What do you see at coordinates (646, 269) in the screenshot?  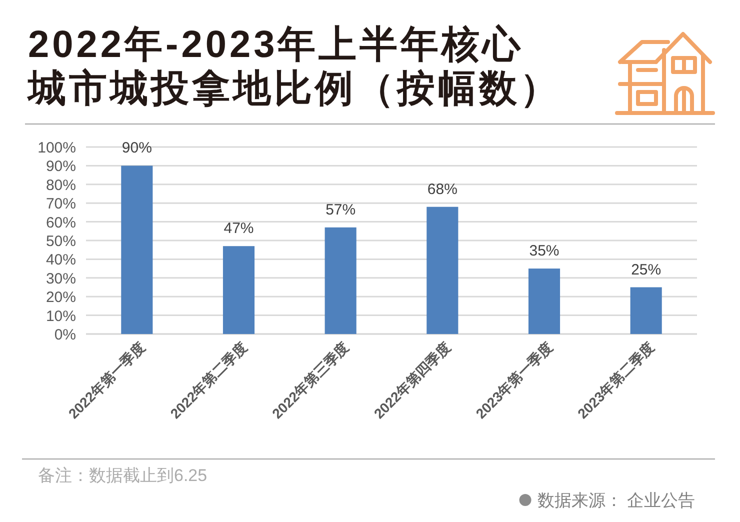 I see `data-label: 25%` at bounding box center [646, 269].